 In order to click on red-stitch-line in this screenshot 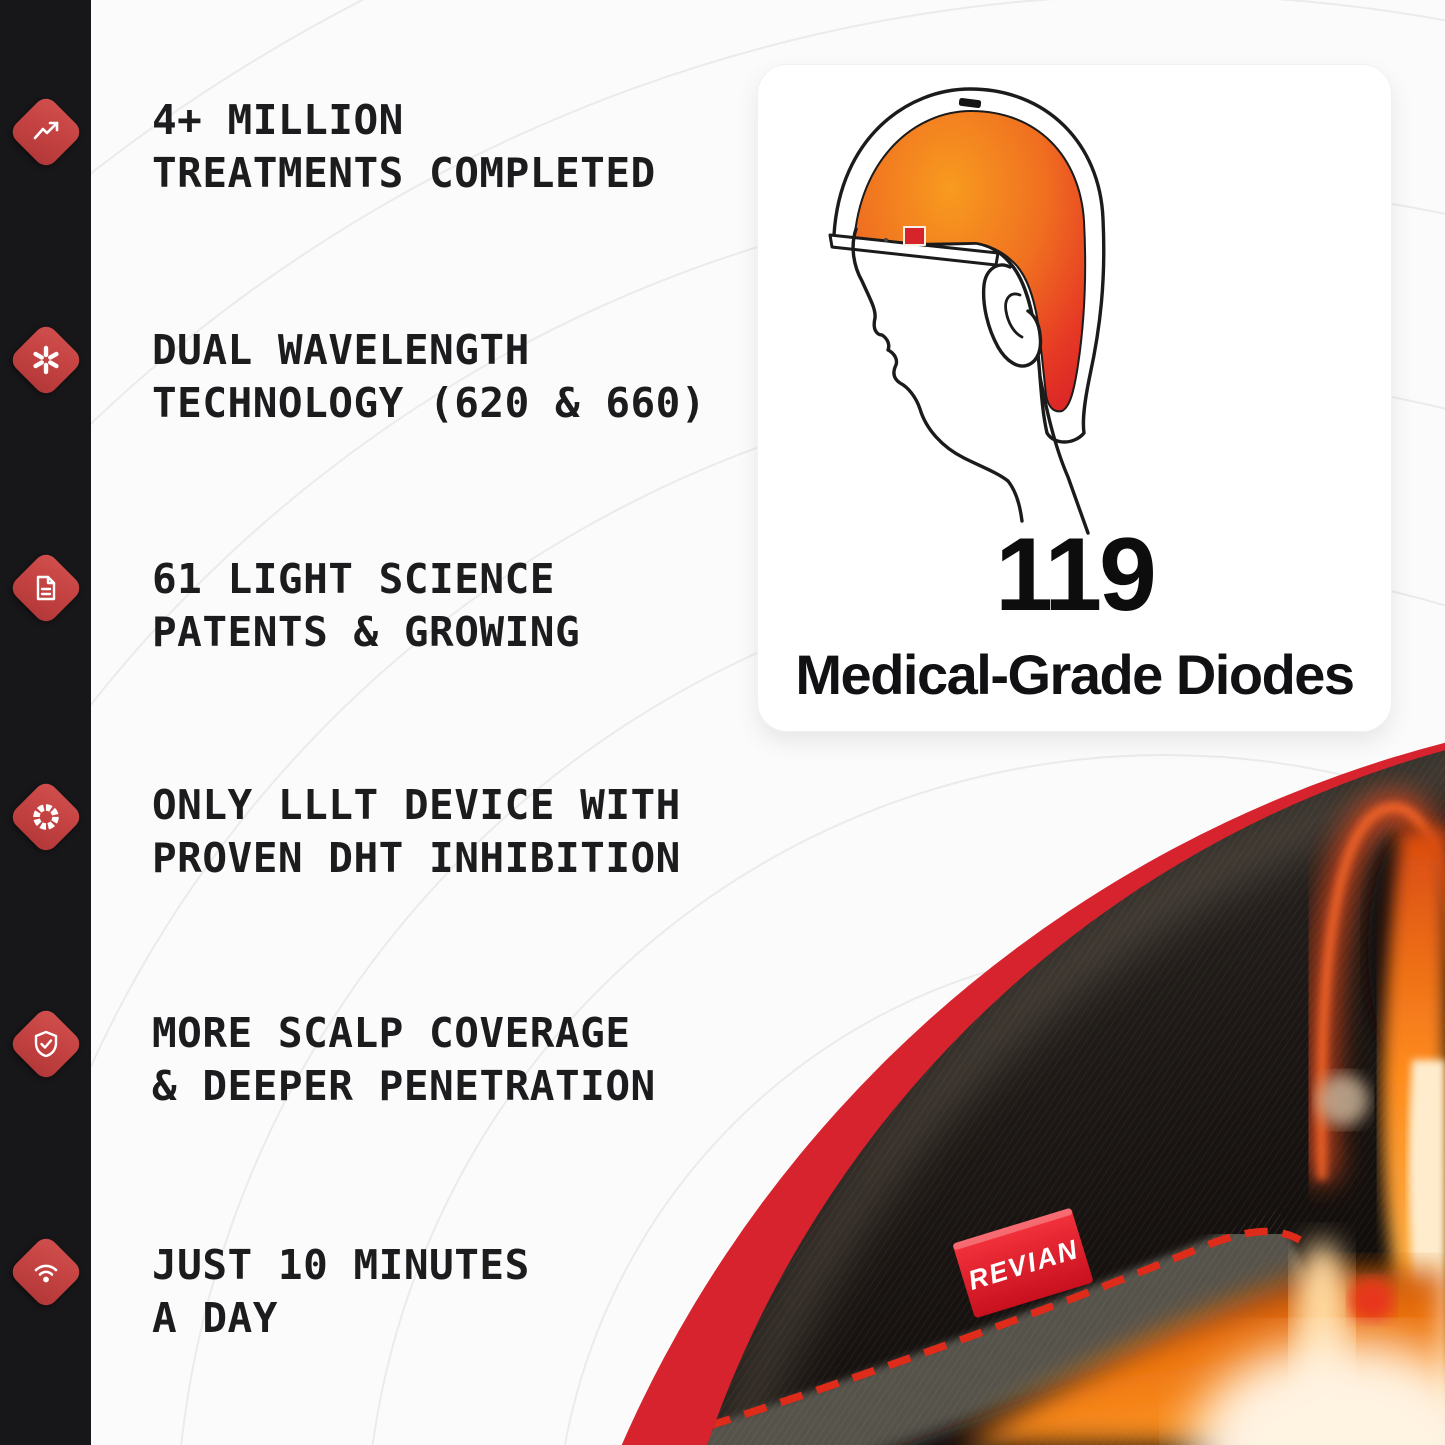, I will do `click(975, 1336)`.